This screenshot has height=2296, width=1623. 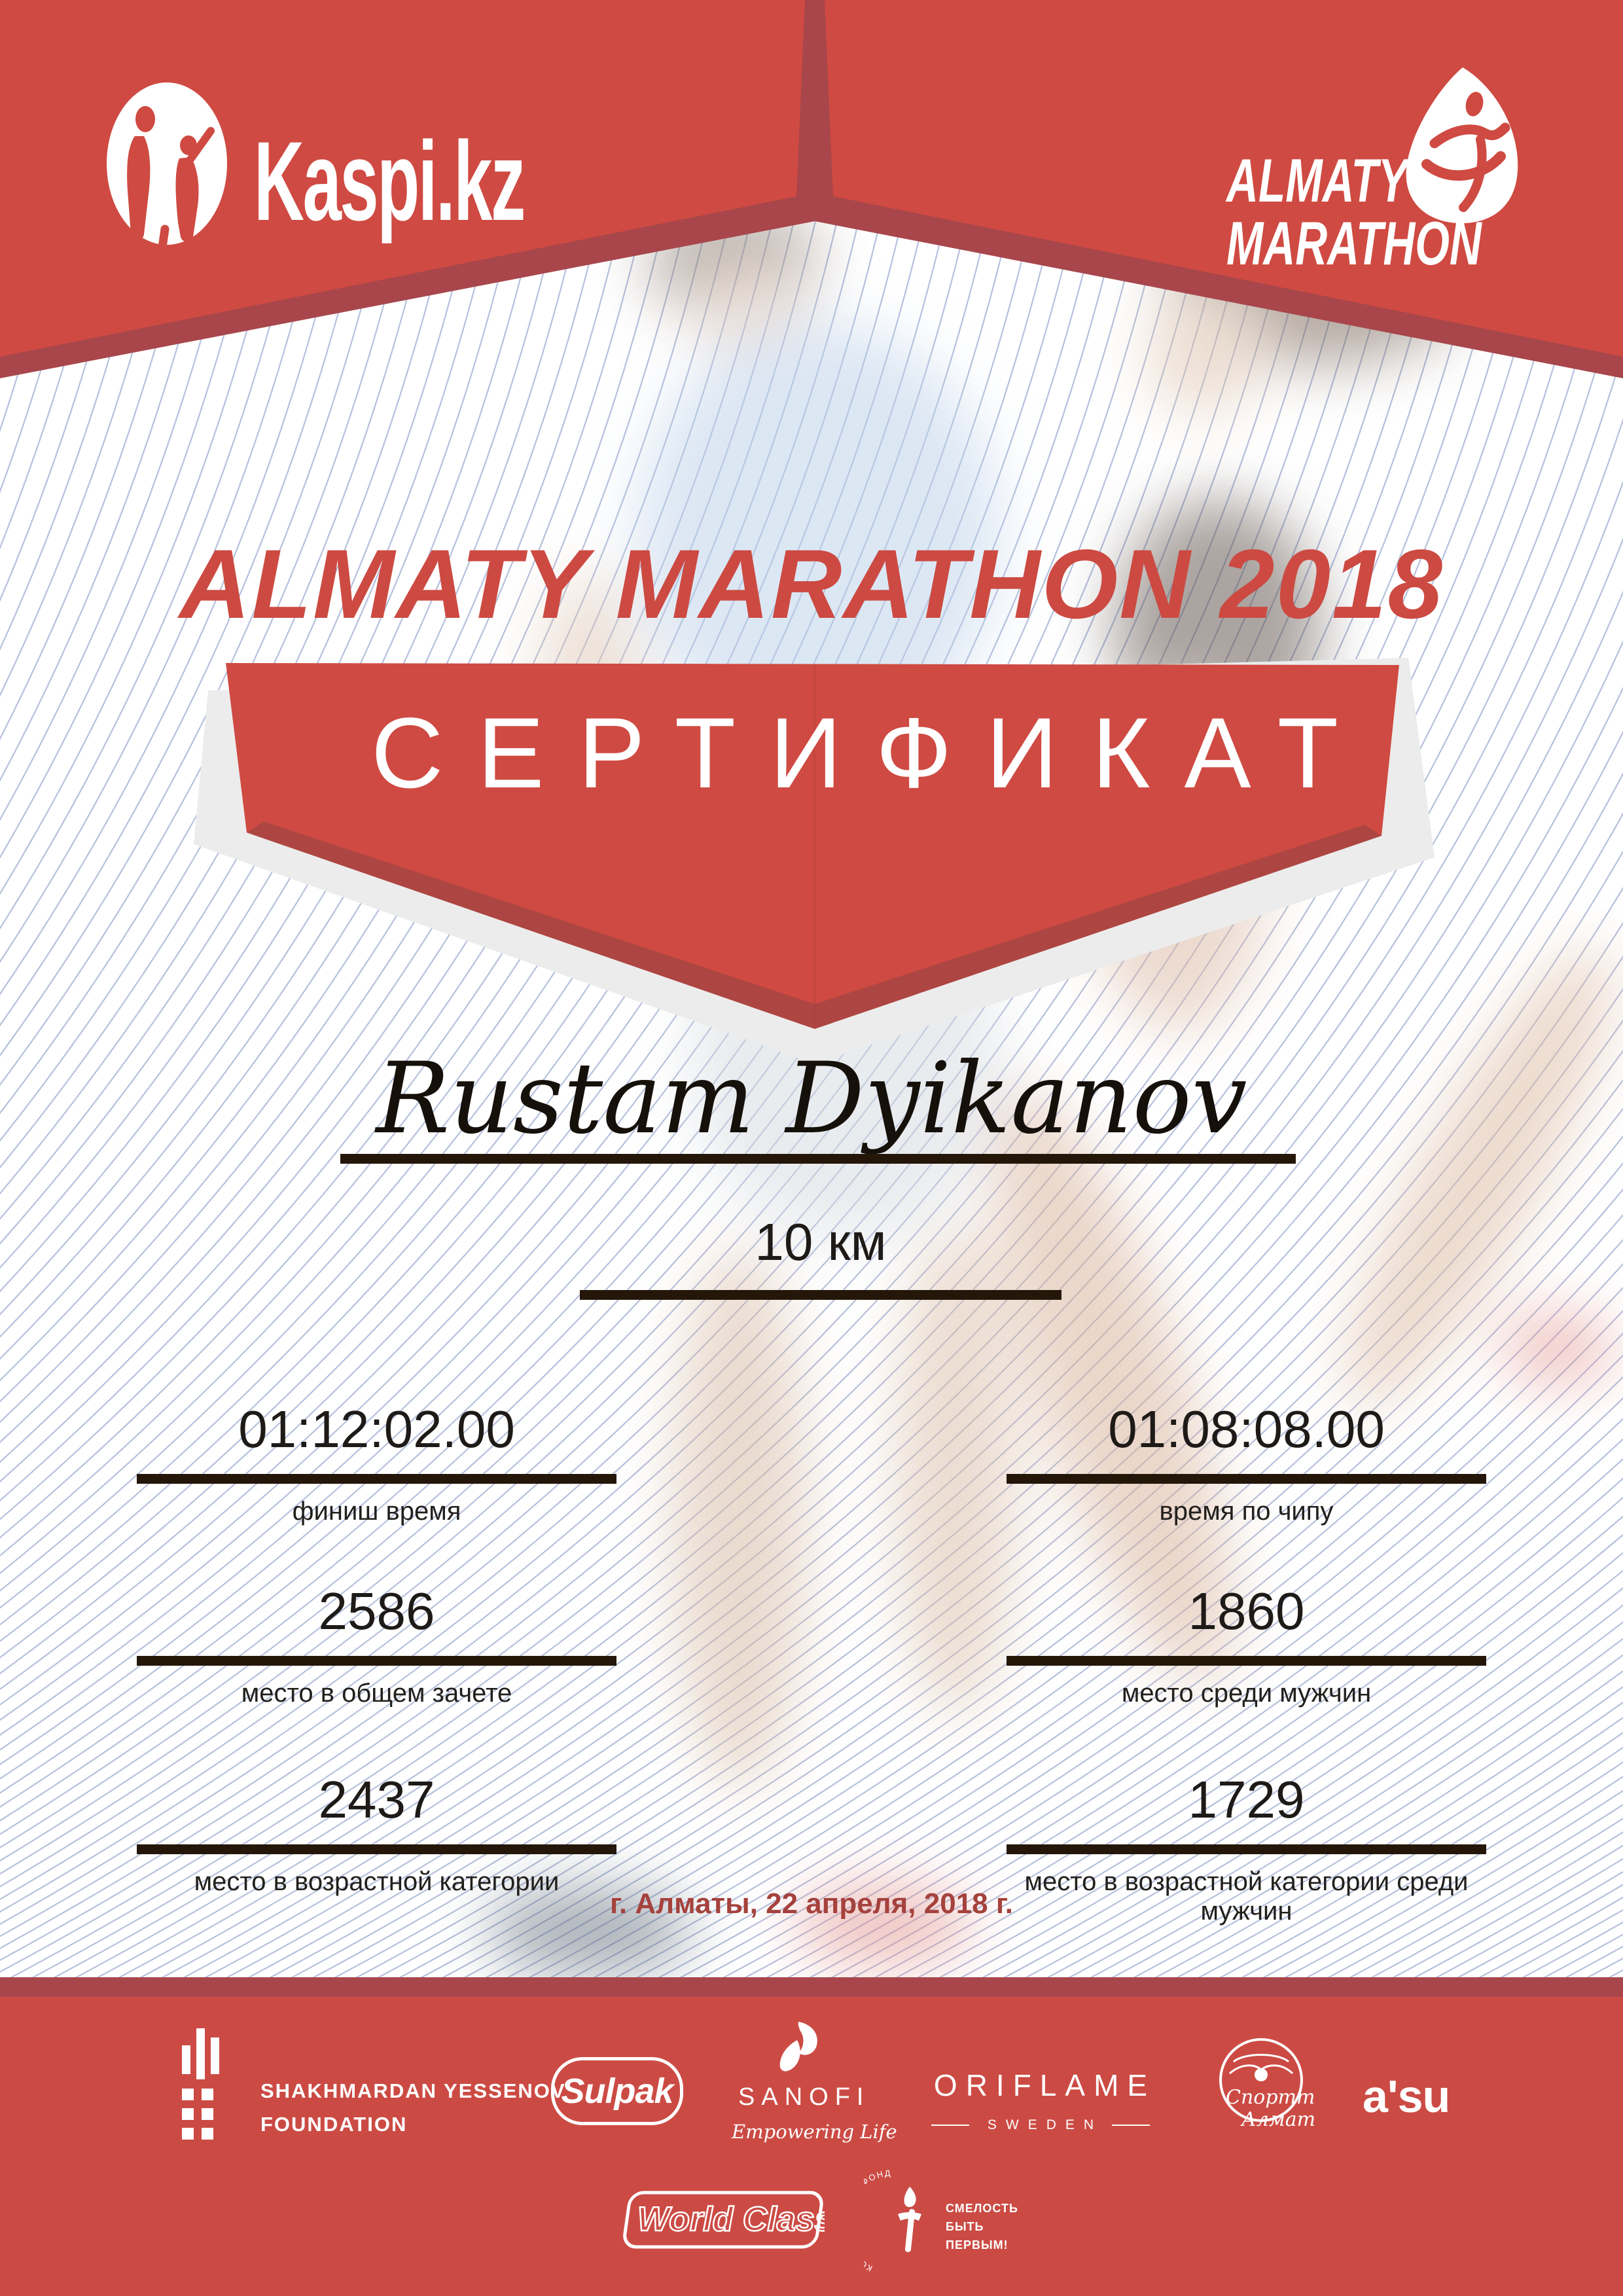 I want to click on almaty-logo-line2: MARATHON, so click(x=1354, y=243).